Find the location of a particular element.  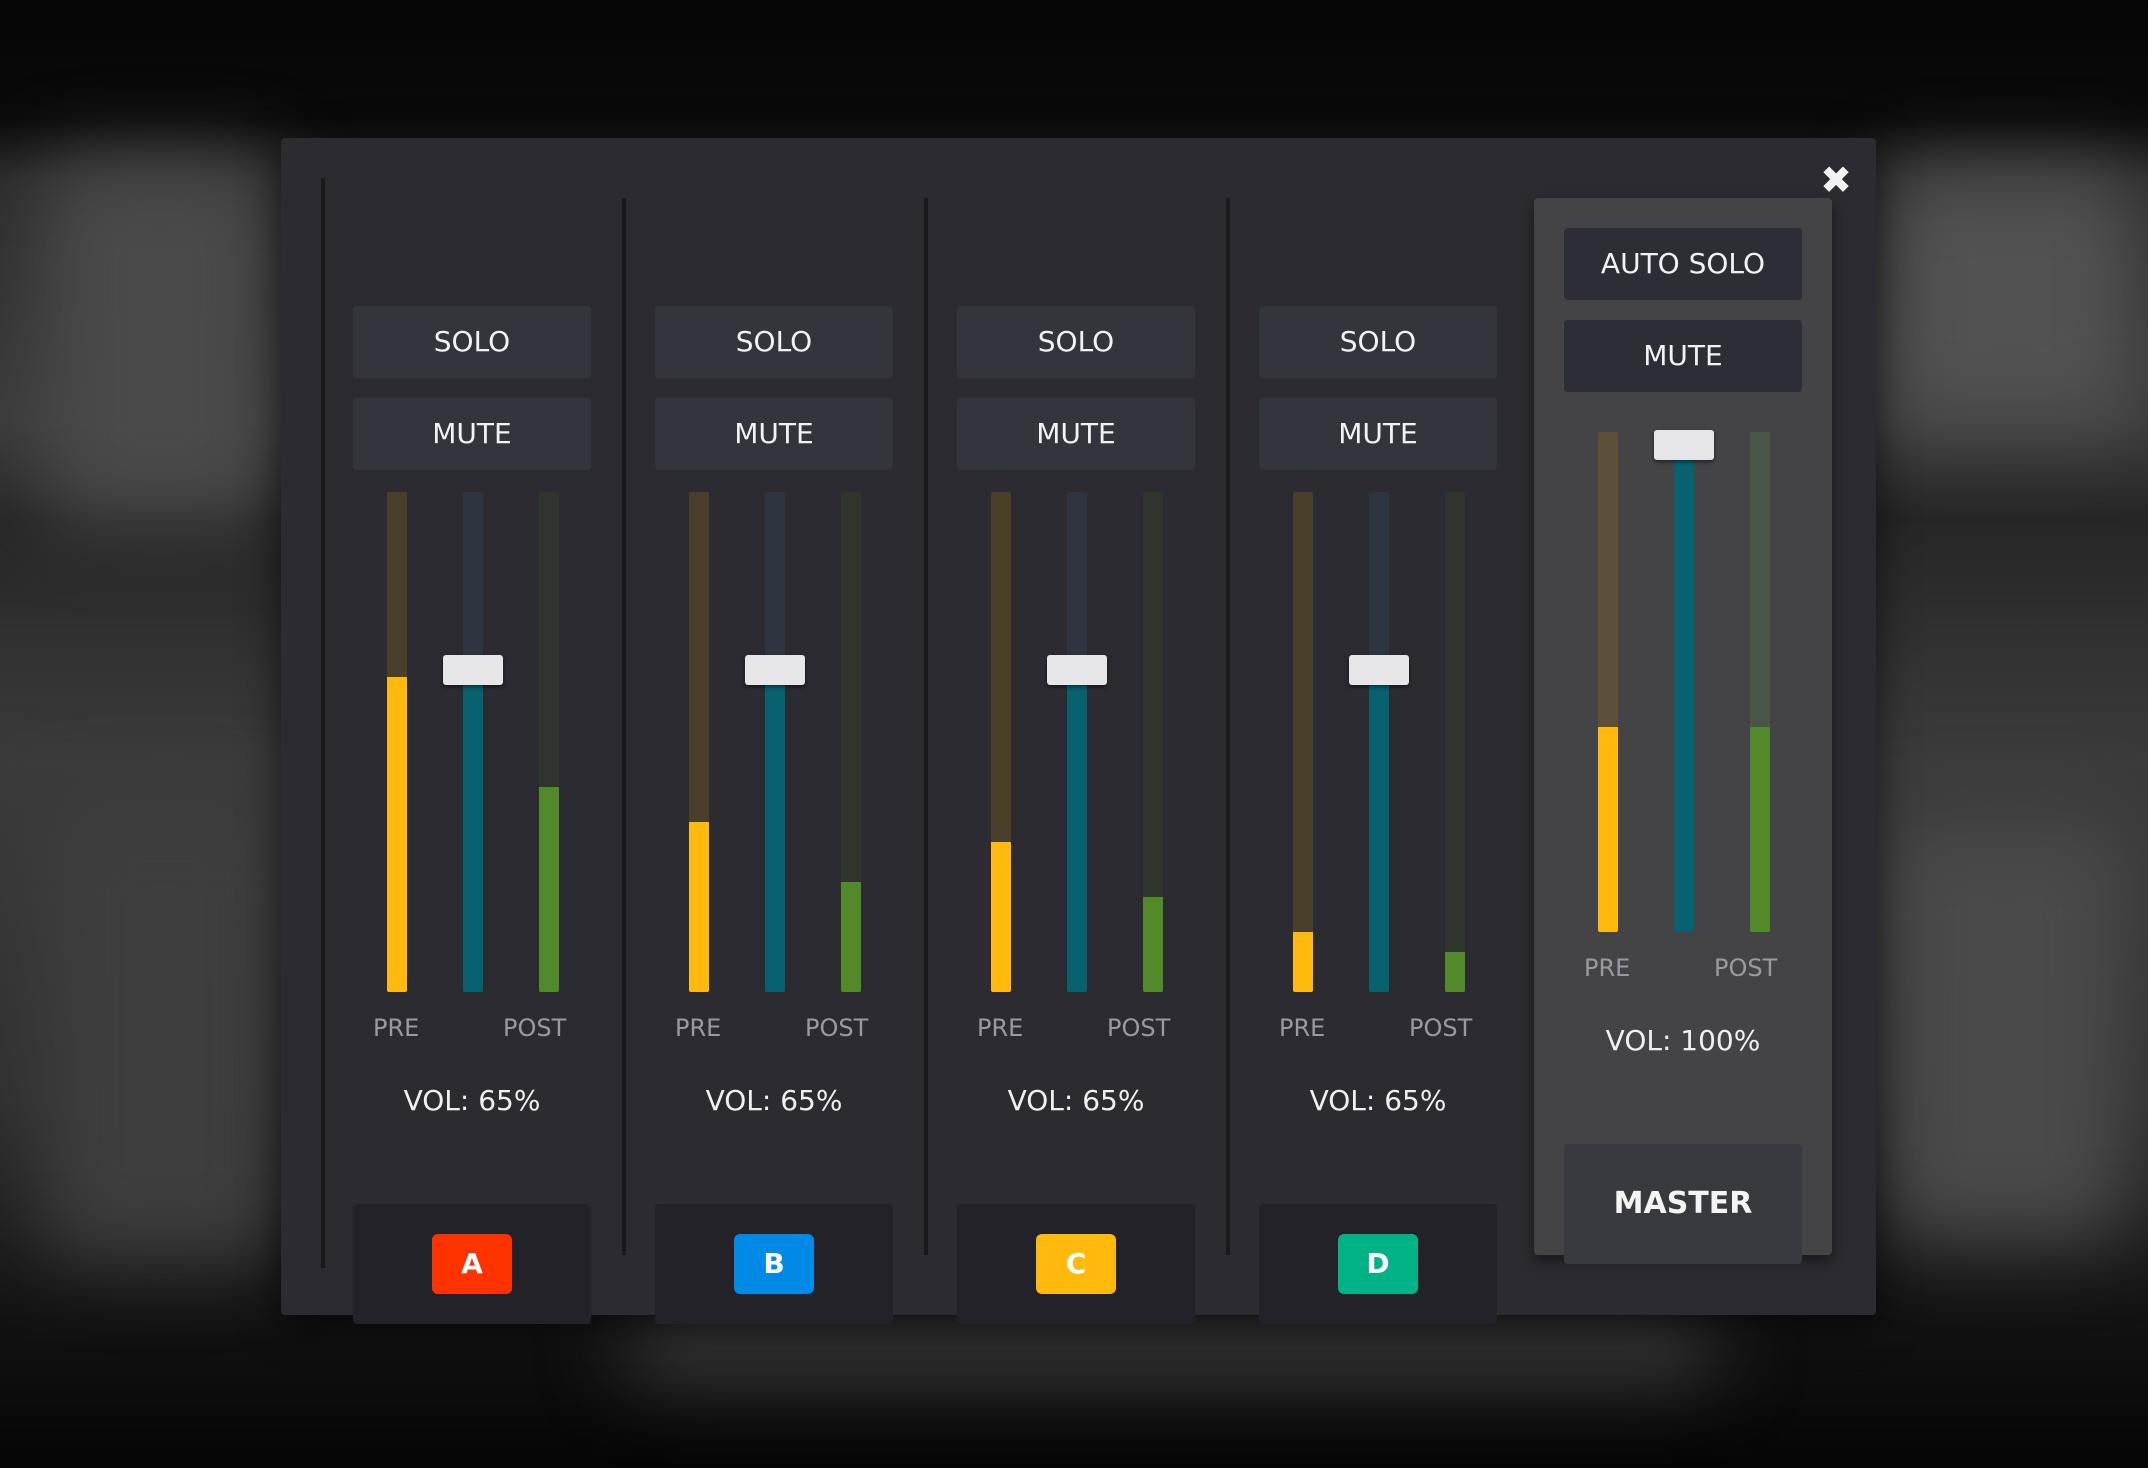

channel-tag: A is located at coordinates (472, 1264).